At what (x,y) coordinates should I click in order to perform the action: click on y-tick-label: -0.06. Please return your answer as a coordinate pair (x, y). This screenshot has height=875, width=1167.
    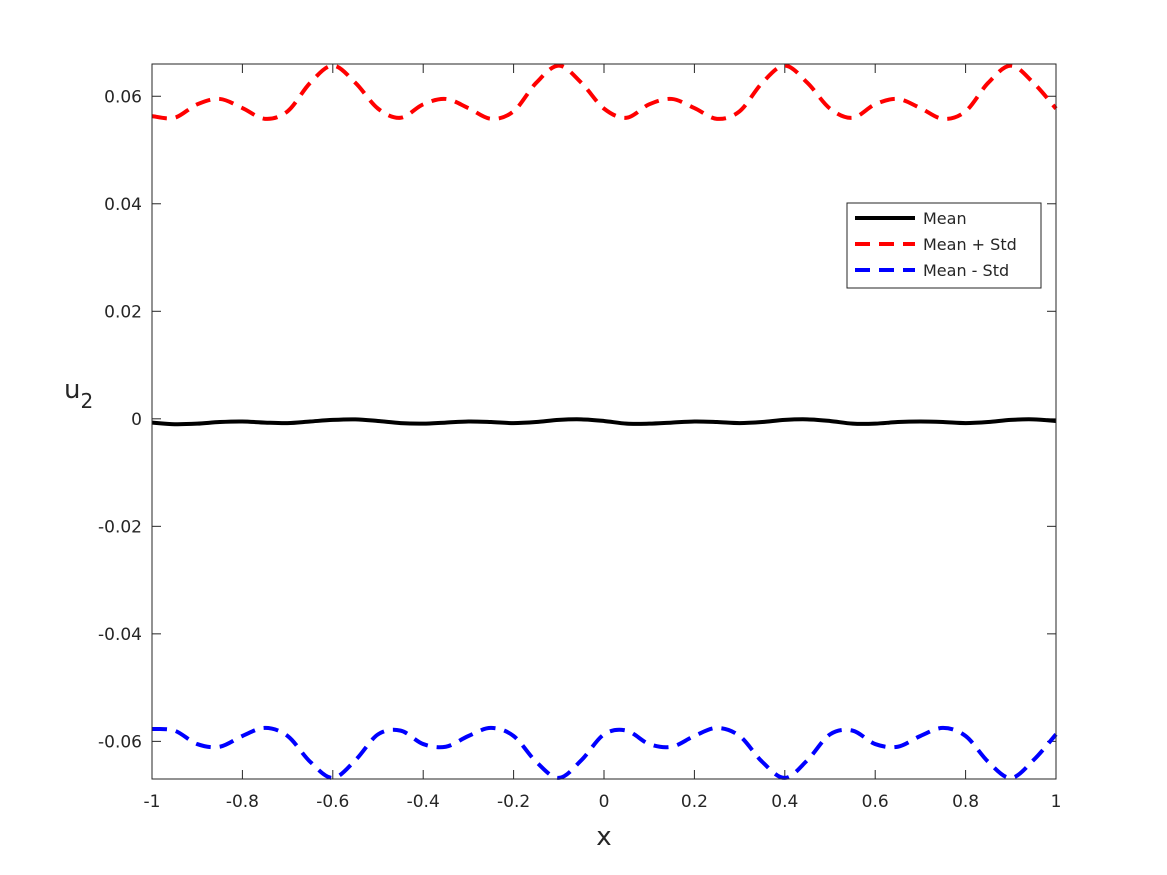
    Looking at the image, I should click on (120, 742).